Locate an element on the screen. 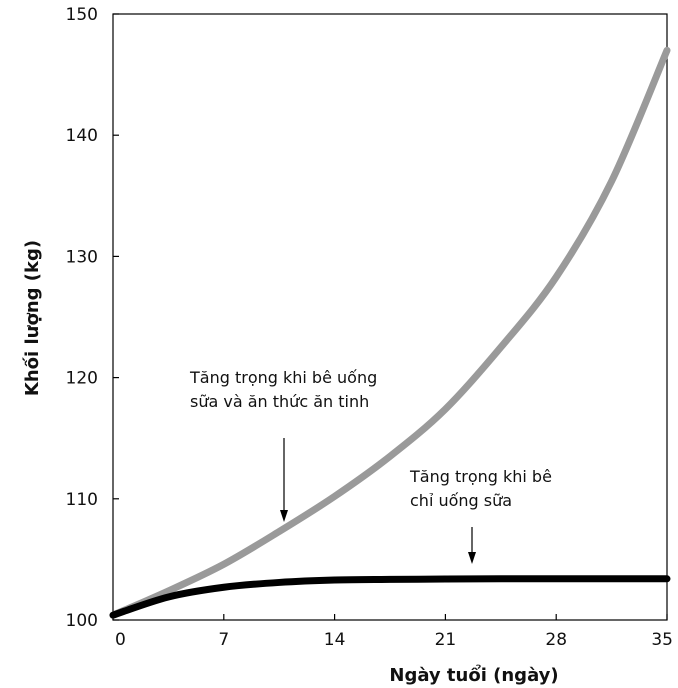 Image resolution: width=678 pixels, height=688 pixels. y-tick-label: 140 is located at coordinates (82, 136).